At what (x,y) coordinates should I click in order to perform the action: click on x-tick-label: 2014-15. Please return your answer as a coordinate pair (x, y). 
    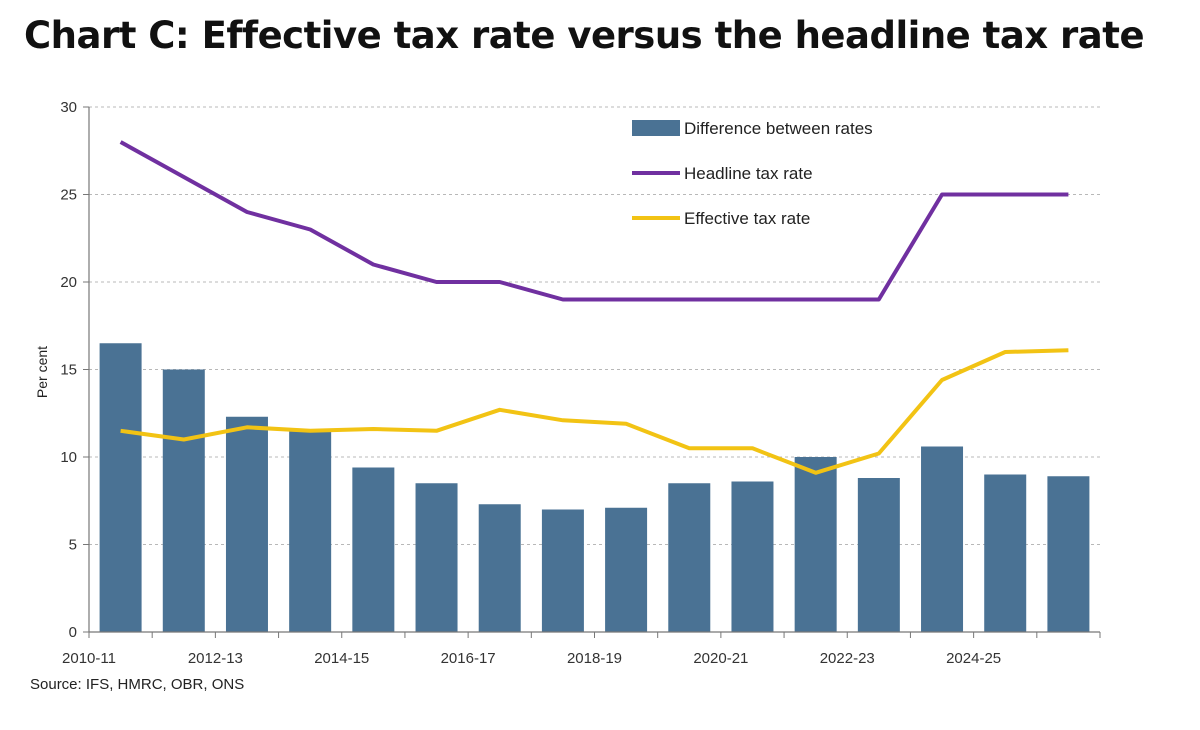
    Looking at the image, I should click on (341, 658).